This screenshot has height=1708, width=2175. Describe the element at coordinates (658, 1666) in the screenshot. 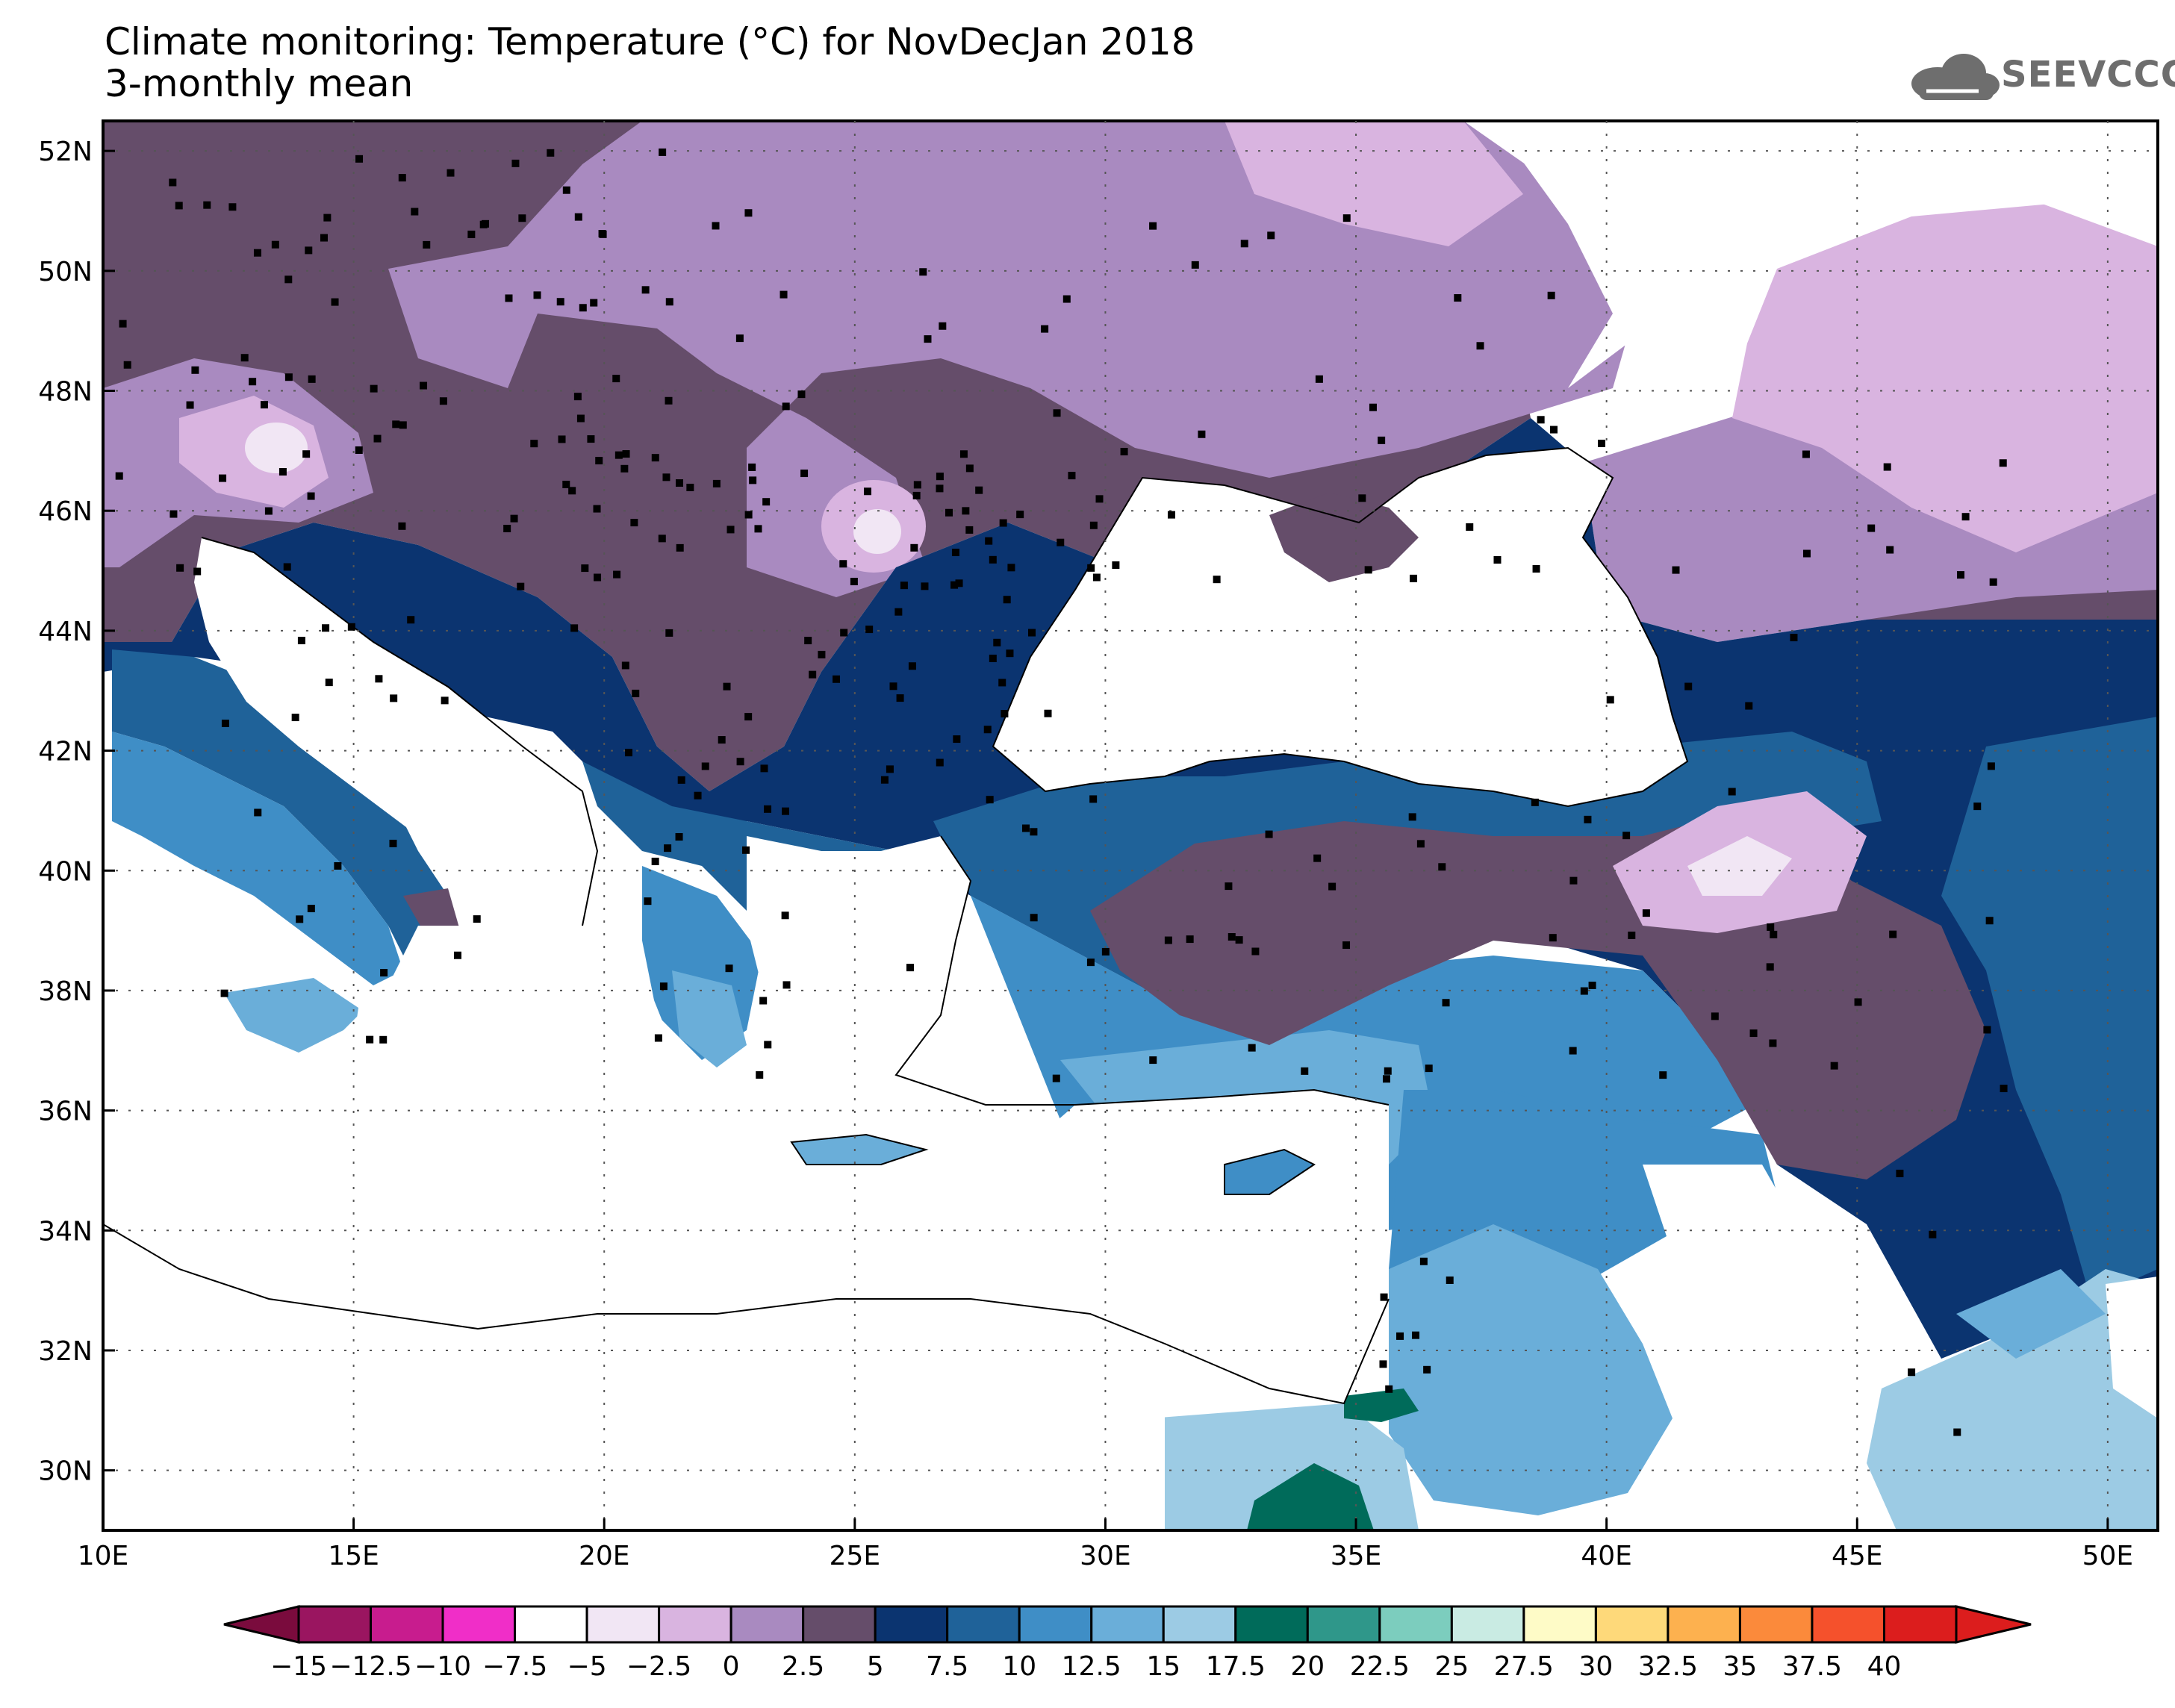

I see `colorbar-label: −2.5` at that location.